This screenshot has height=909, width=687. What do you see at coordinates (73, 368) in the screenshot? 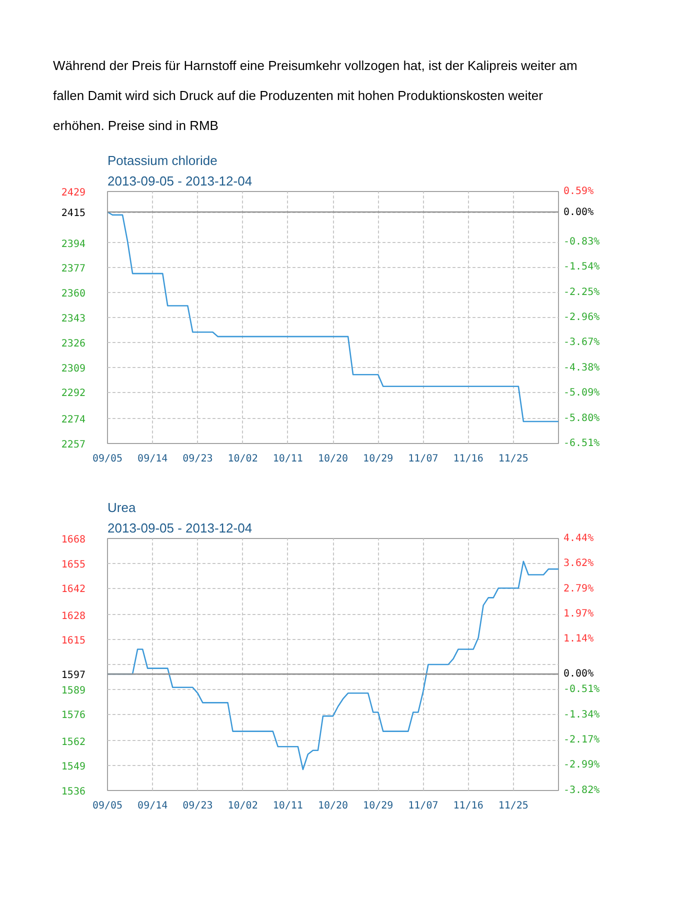
I see `y-tick-label: 2309` at bounding box center [73, 368].